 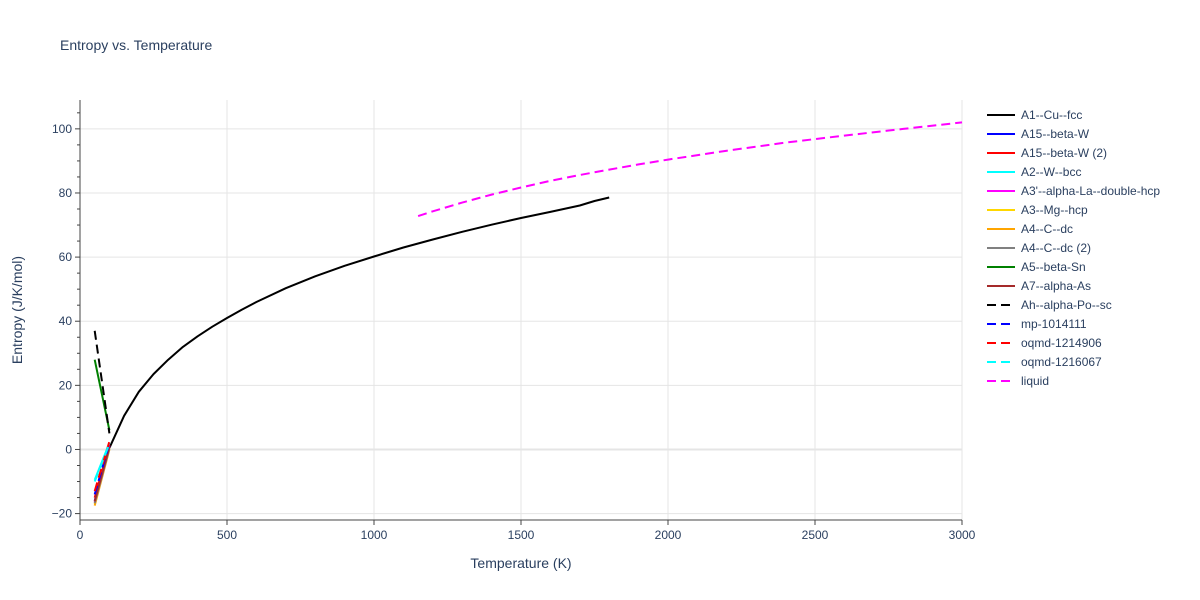 What do you see at coordinates (1066, 305) in the screenshot?
I see `legend-label: Ah--alpha-Po--sc` at bounding box center [1066, 305].